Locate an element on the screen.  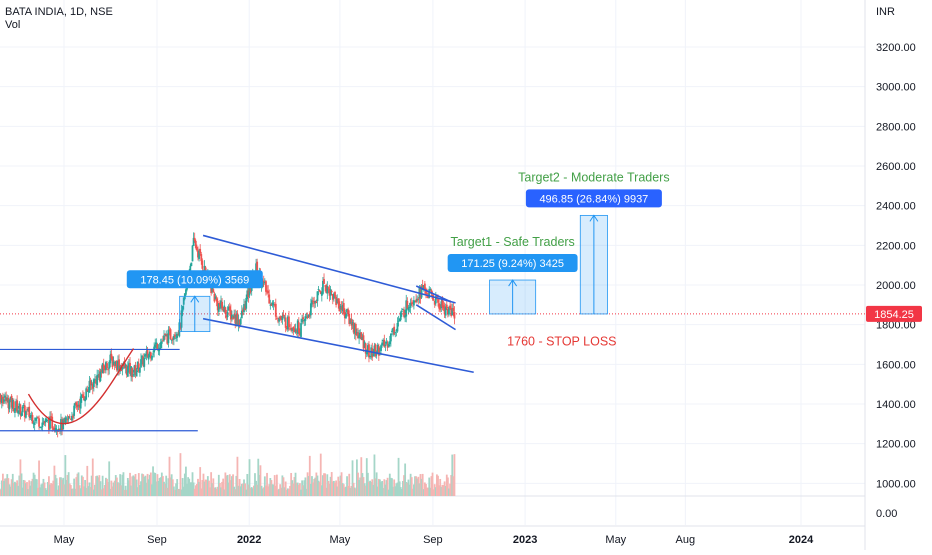
x-tick-label: Aug is located at coordinates (686, 540).